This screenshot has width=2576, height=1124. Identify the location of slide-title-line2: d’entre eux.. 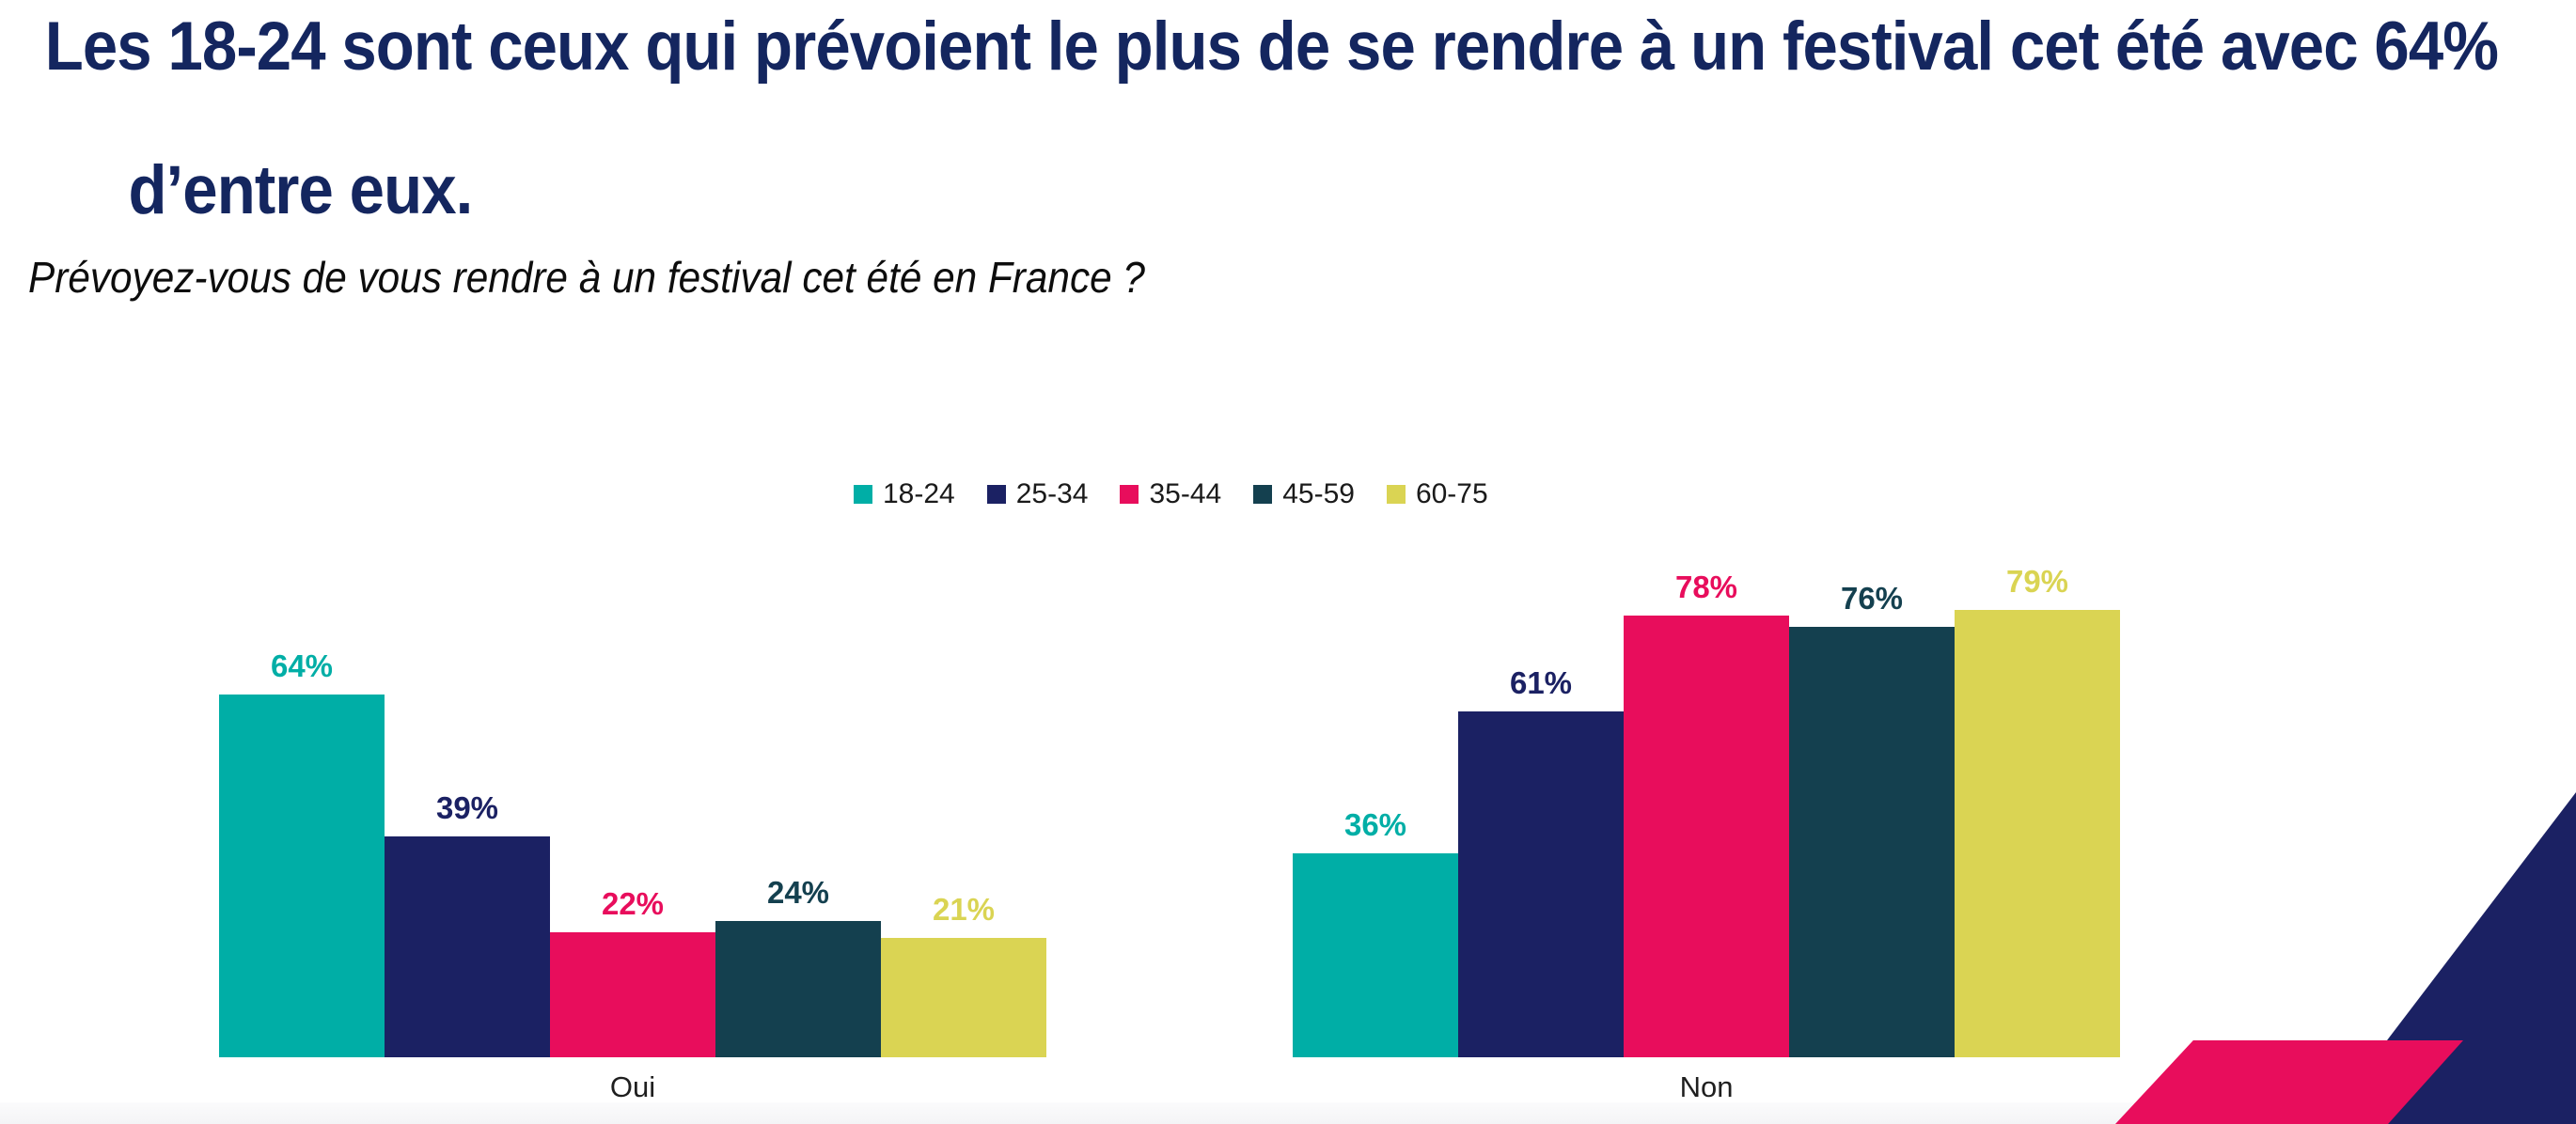
(300, 190).